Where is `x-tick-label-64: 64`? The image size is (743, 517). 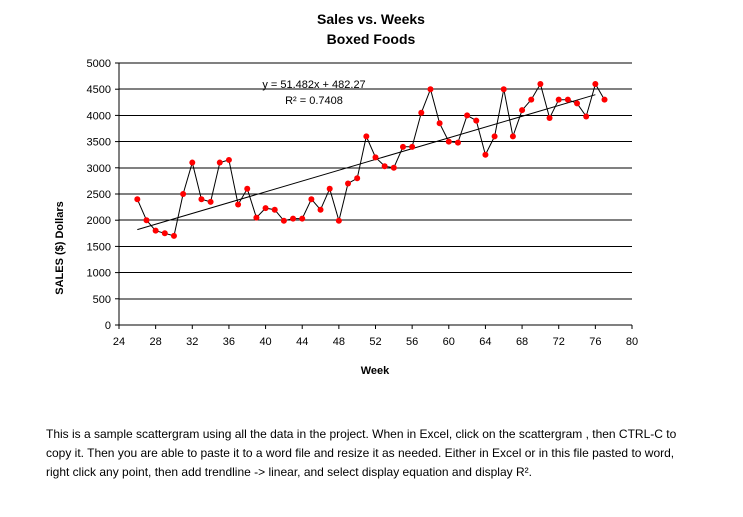
x-tick-label-64: 64 is located at coordinates (485, 342).